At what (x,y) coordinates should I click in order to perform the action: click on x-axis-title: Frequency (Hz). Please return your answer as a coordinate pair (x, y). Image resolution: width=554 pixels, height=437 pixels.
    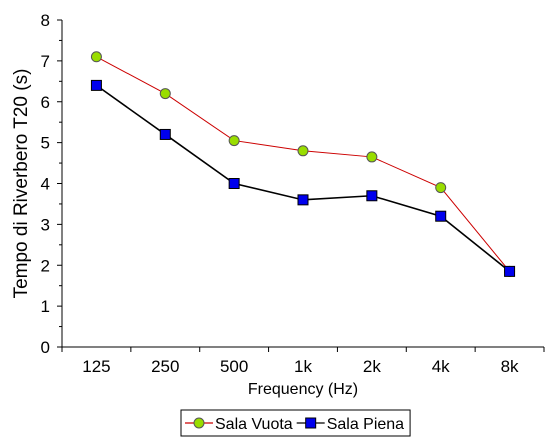
    Looking at the image, I should click on (303, 389).